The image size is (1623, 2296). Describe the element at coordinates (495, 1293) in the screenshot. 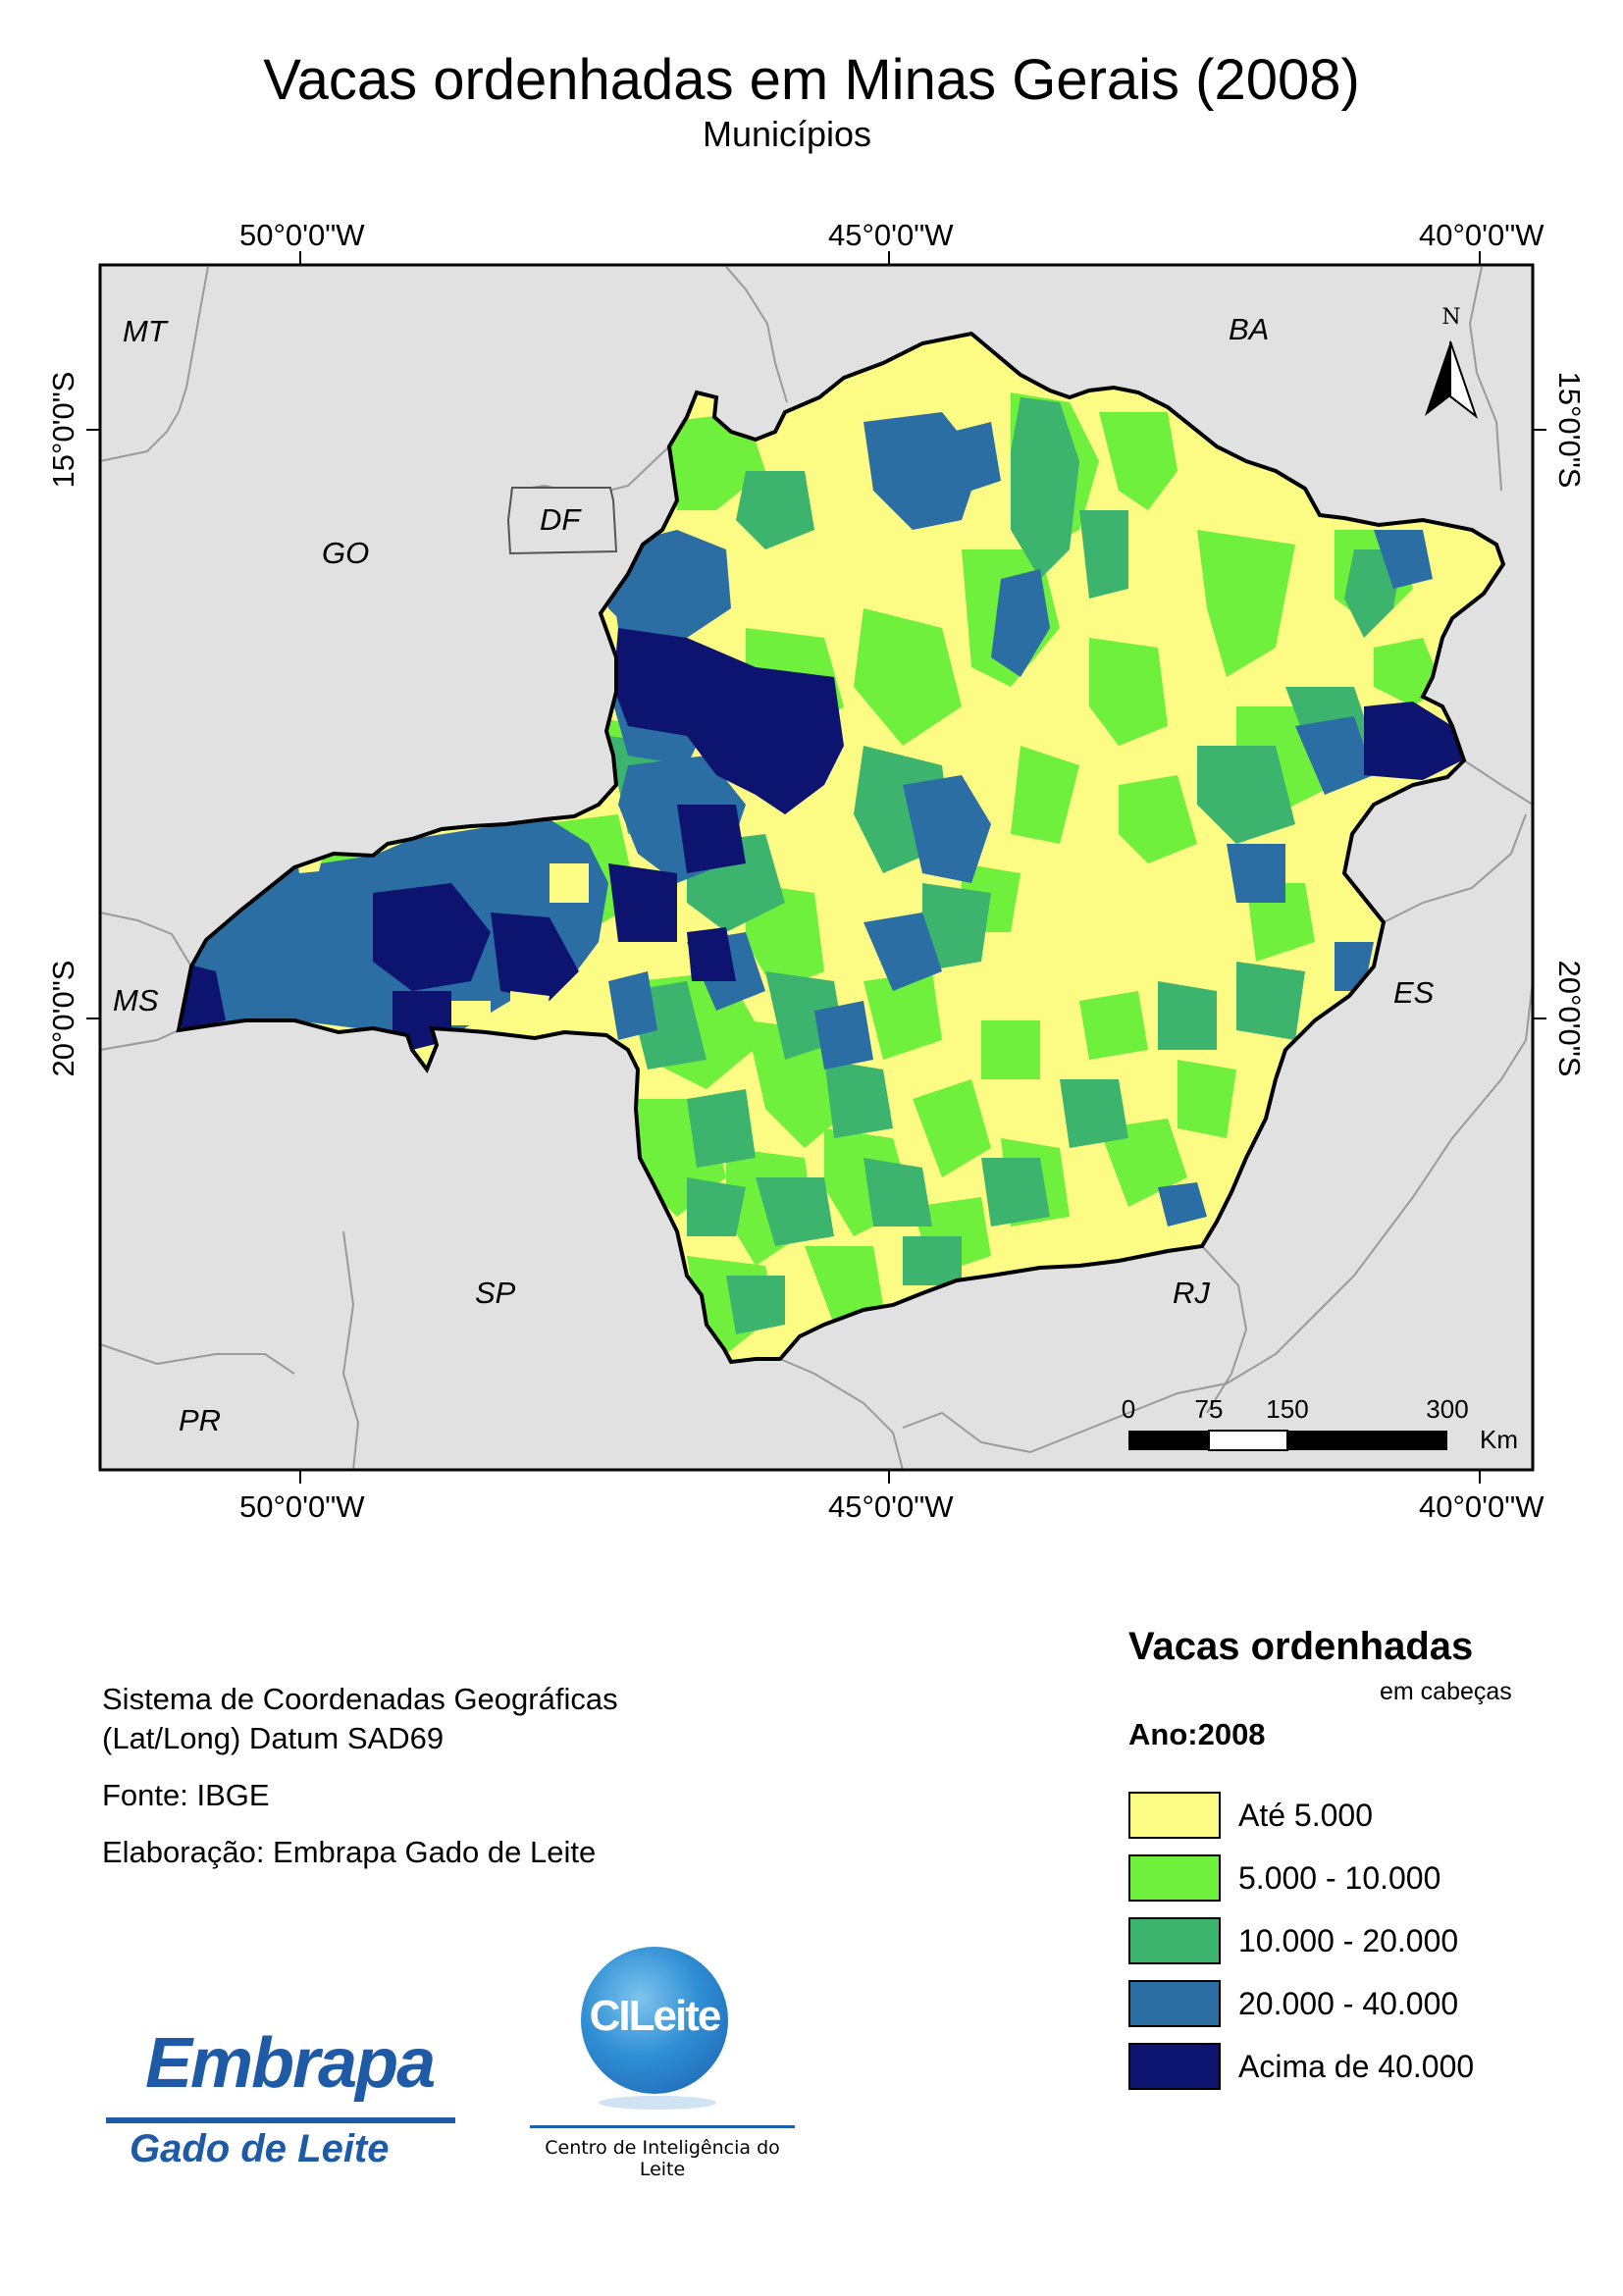

I see `state-label-sp: SP` at that location.